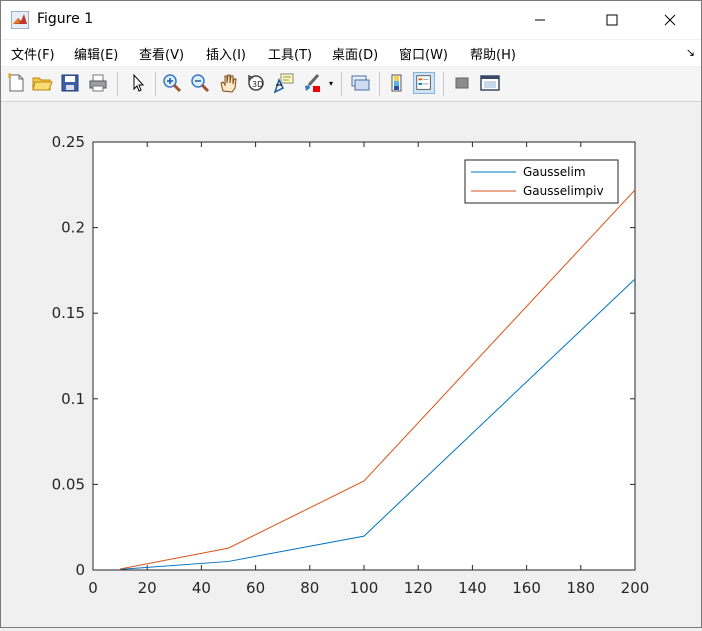 This screenshot has height=631, width=702. I want to click on minimize-button, so click(540, 20).